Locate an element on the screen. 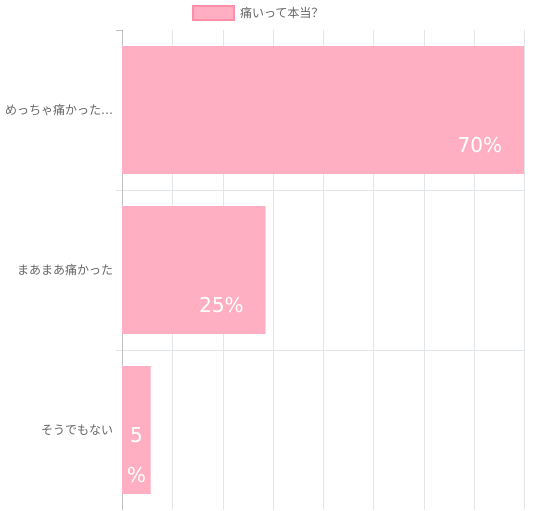 The width and height of the screenshot is (534, 511). data-label: 70% is located at coordinates (480, 145).